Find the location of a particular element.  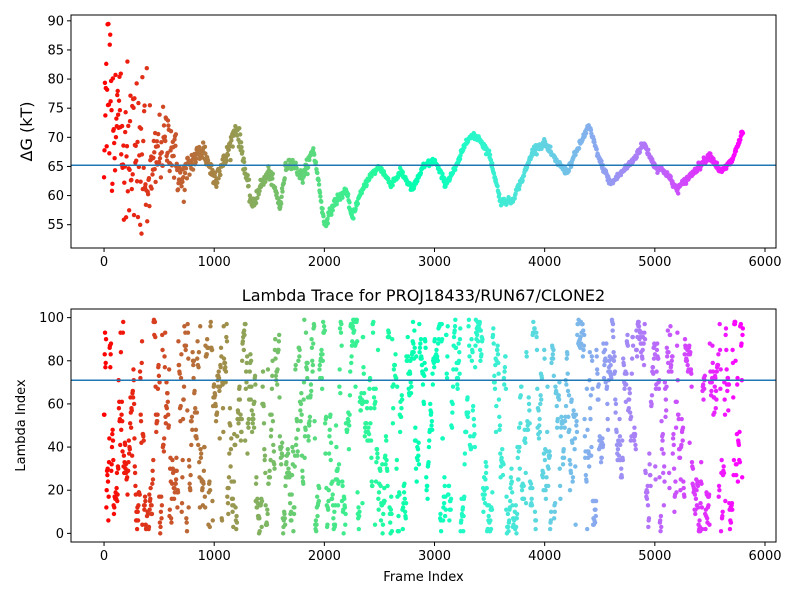

y-tick-label: 40 is located at coordinates (55, 448).